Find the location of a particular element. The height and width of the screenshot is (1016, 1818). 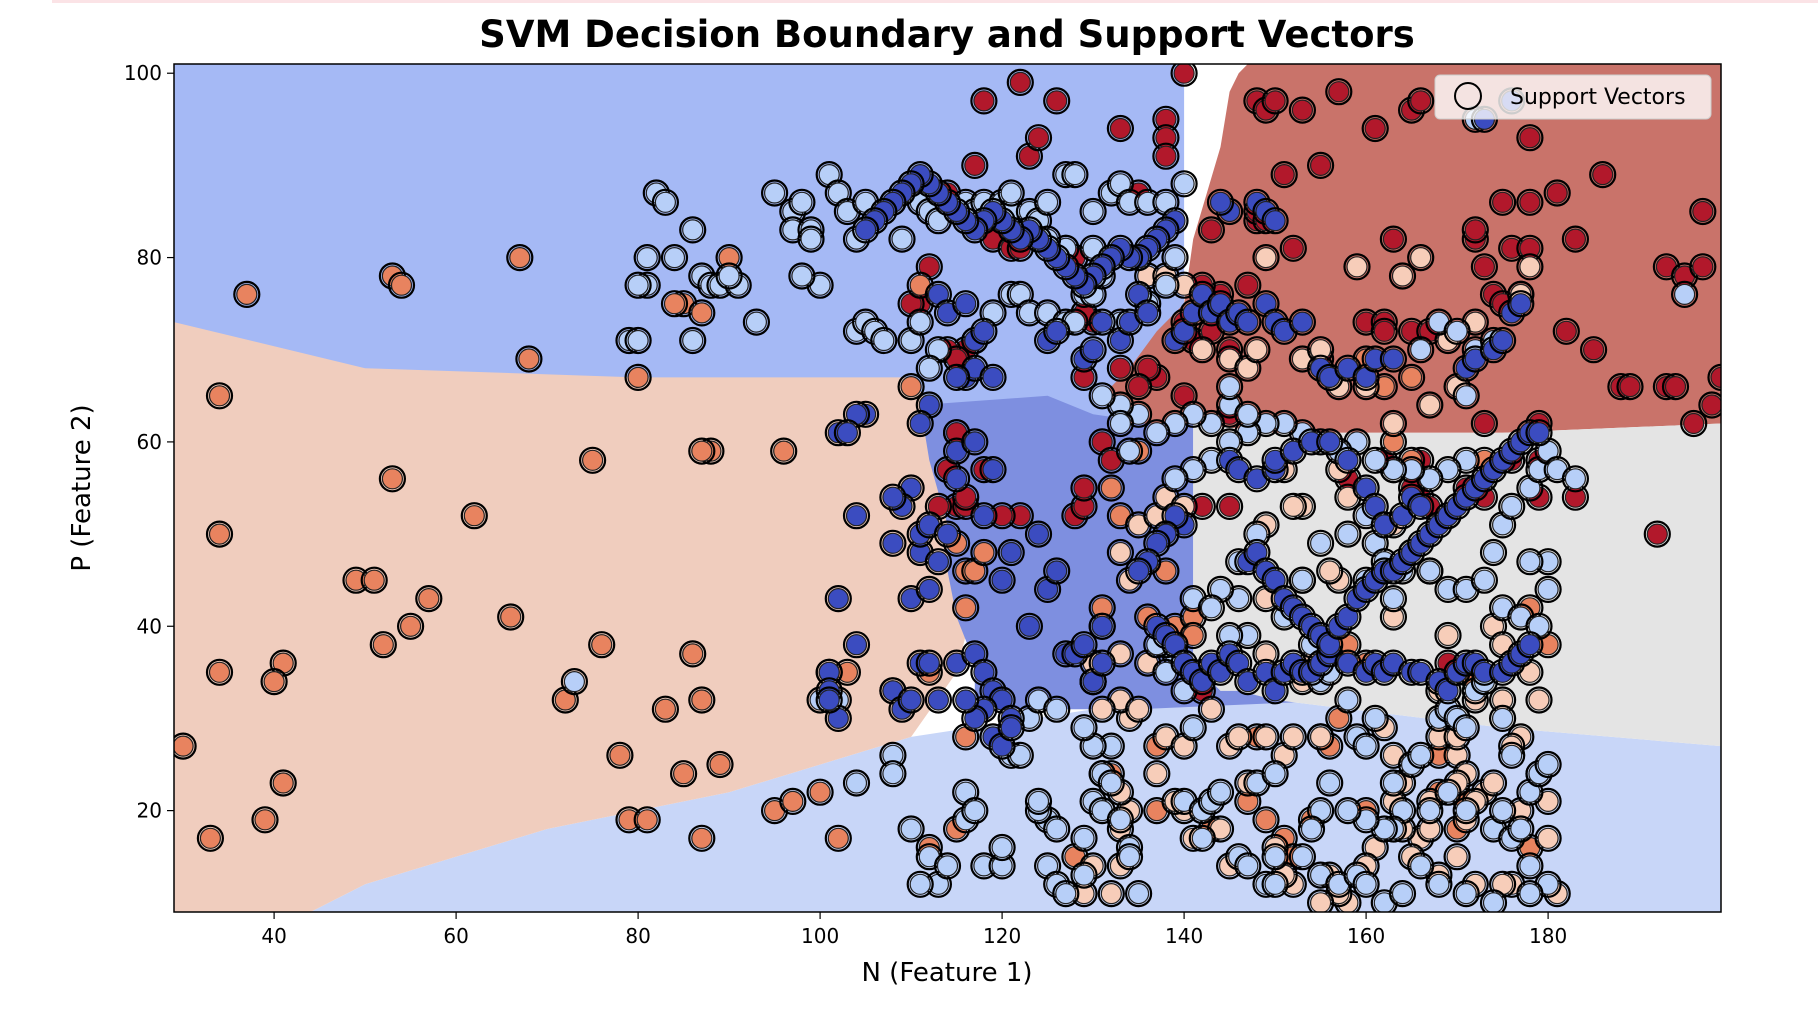

x-tick-label: 120 is located at coordinates (1002, 936).